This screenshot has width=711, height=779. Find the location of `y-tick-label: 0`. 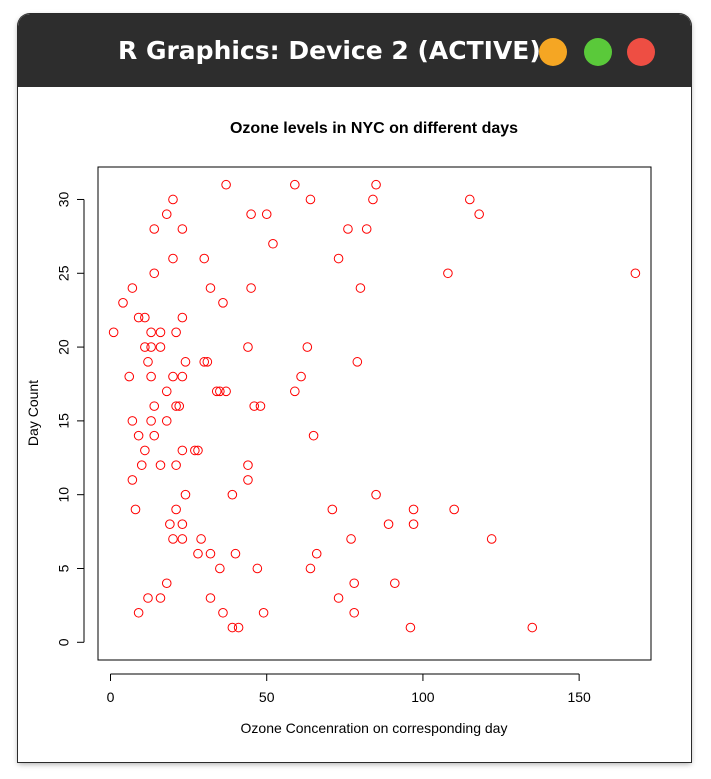

y-tick-label: 0 is located at coordinates (64, 642).